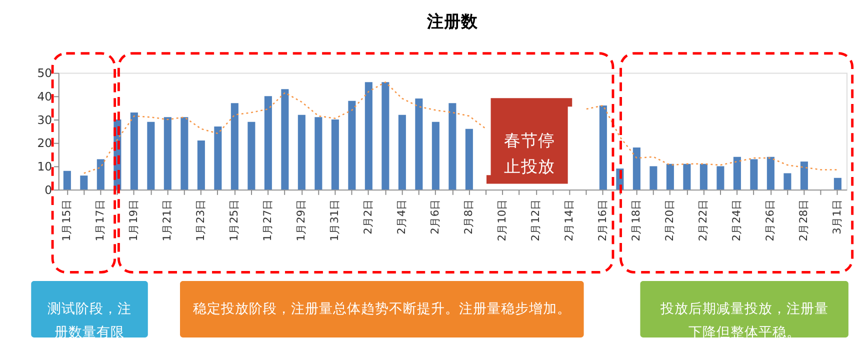 The width and height of the screenshot is (864, 354). What do you see at coordinates (267, 220) in the screenshot?
I see `x-tick-label: 1月27日` at bounding box center [267, 220].